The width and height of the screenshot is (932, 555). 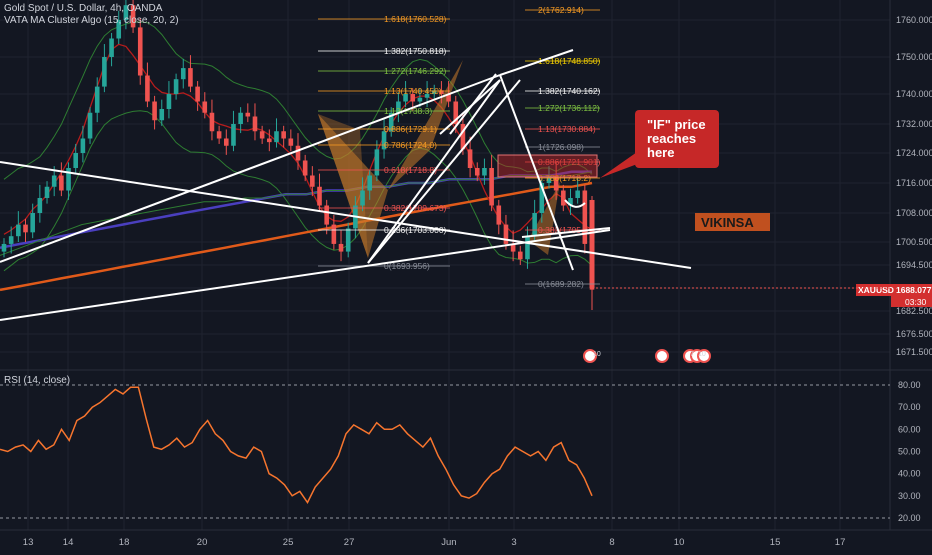 I want to click on trendline, so click(x=444, y=171).